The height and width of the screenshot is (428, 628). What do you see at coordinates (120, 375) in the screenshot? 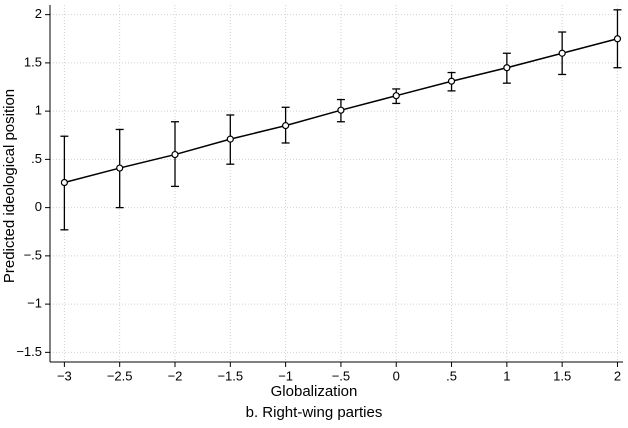
I see `x-tick-label: −2.5` at bounding box center [120, 375].